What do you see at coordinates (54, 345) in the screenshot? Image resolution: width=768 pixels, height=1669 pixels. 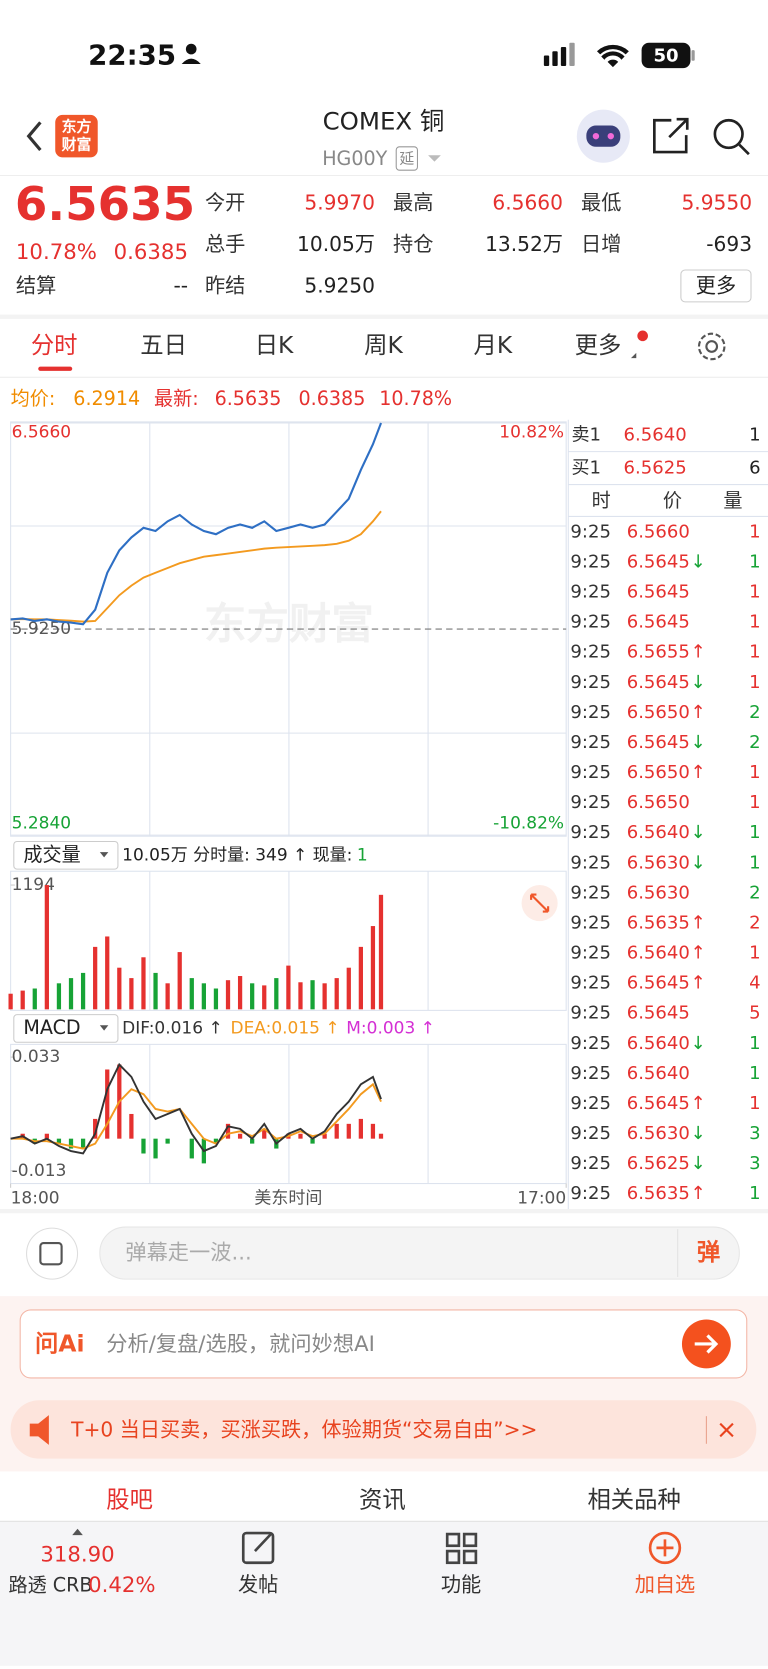 I see `tab: 分时` at bounding box center [54, 345].